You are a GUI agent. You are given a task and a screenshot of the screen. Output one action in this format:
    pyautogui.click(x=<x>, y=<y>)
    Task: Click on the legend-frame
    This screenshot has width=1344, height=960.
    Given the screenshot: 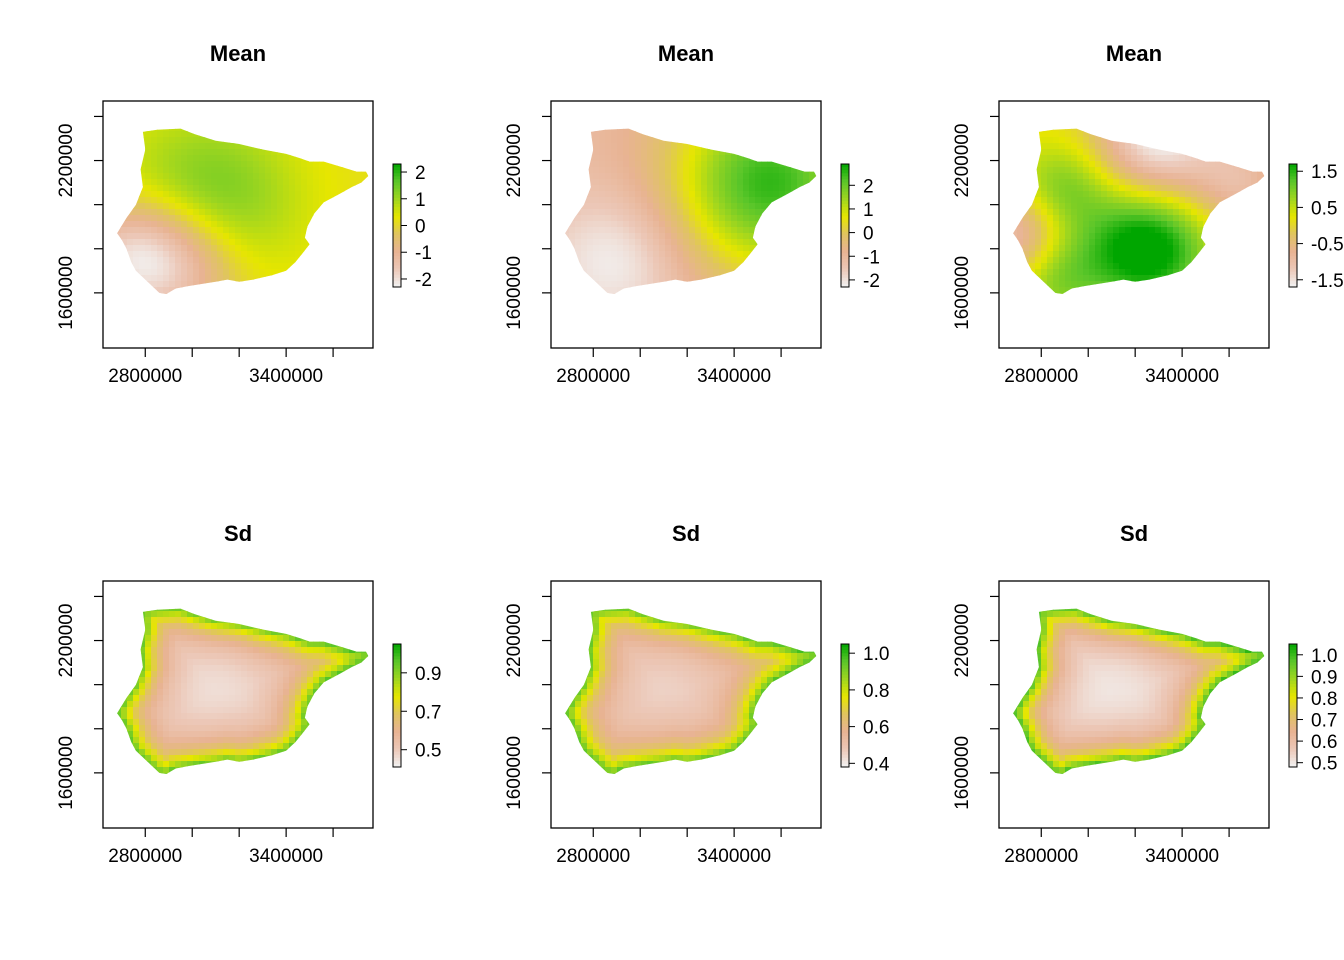 What is the action you would take?
    pyautogui.click(x=397, y=705)
    